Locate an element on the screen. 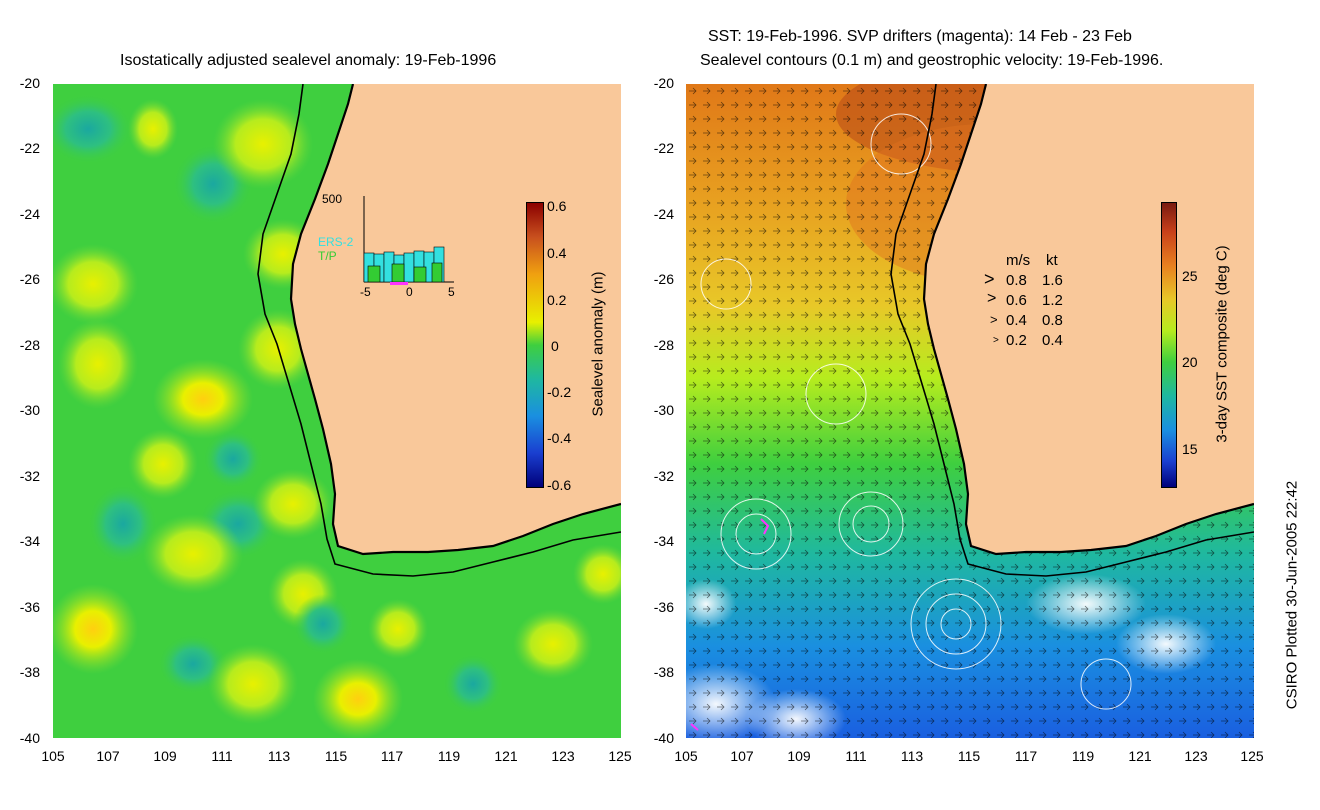 The height and width of the screenshot is (810, 1320). right-xtick: 113 is located at coordinates (912, 756).